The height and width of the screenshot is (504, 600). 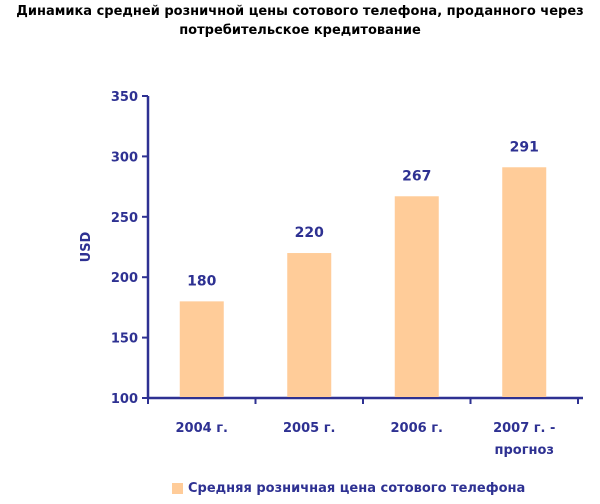 I want to click on y-tick-label: 350, so click(x=124, y=97).